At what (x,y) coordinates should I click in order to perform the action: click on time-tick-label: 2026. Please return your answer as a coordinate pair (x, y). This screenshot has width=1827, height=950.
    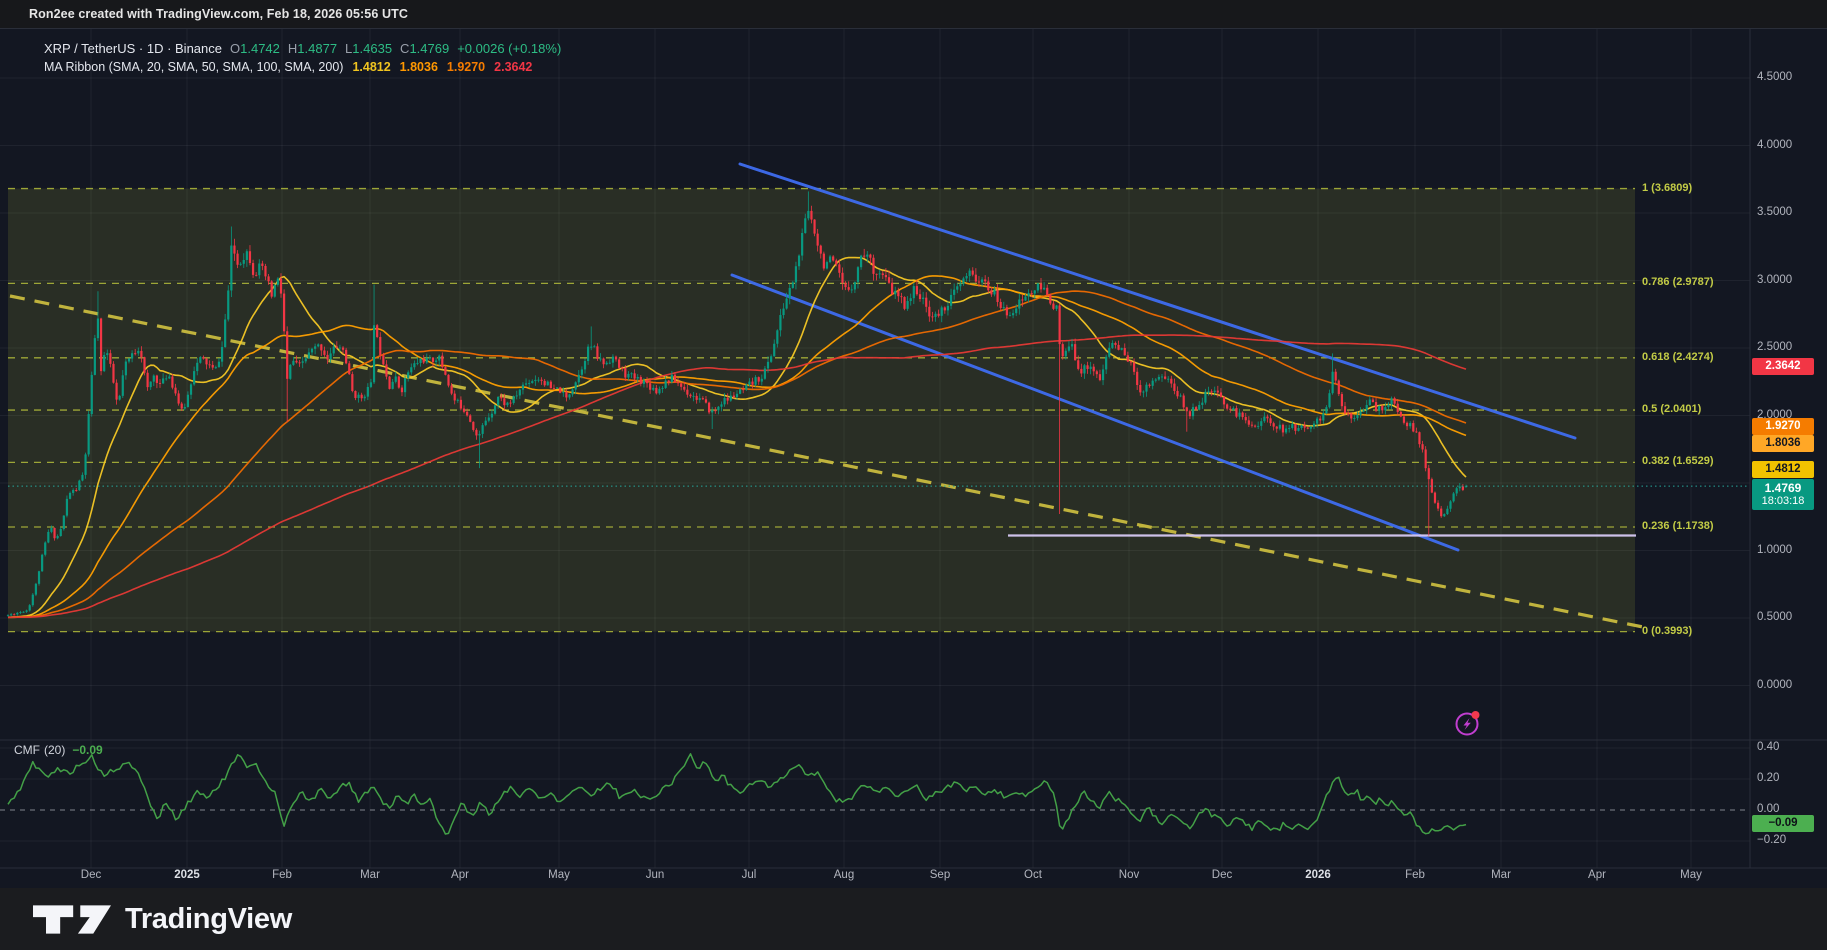
    Looking at the image, I should click on (1318, 875).